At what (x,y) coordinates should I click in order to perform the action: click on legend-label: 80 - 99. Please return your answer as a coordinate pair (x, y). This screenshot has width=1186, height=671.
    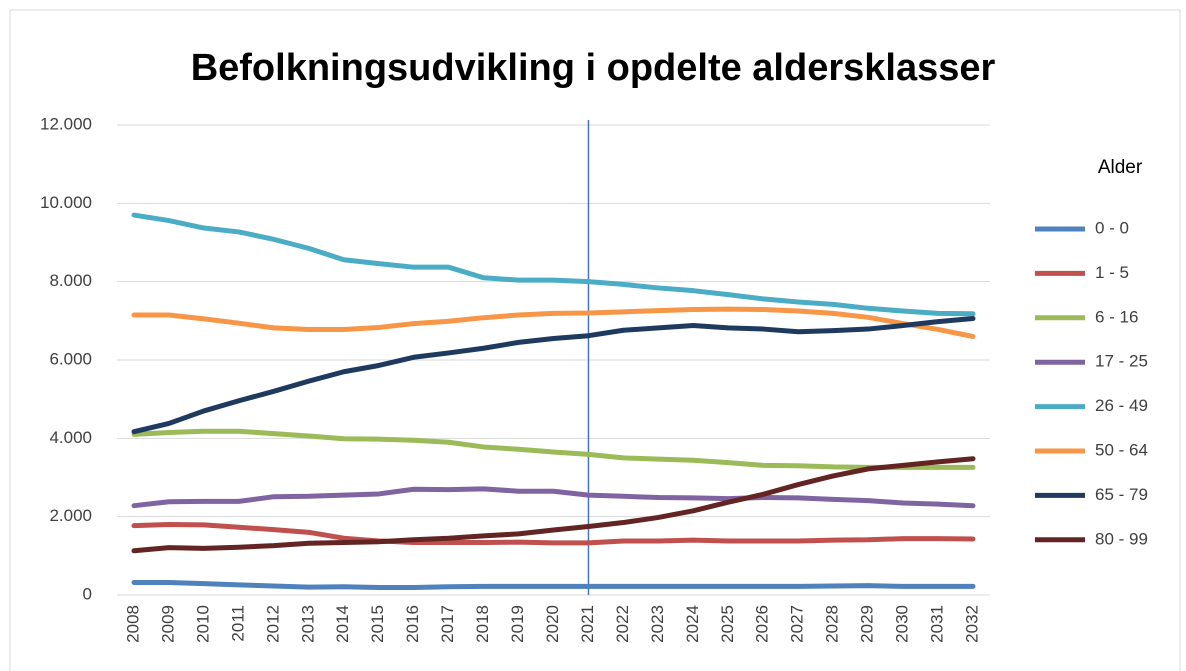
    Looking at the image, I should click on (1121, 538).